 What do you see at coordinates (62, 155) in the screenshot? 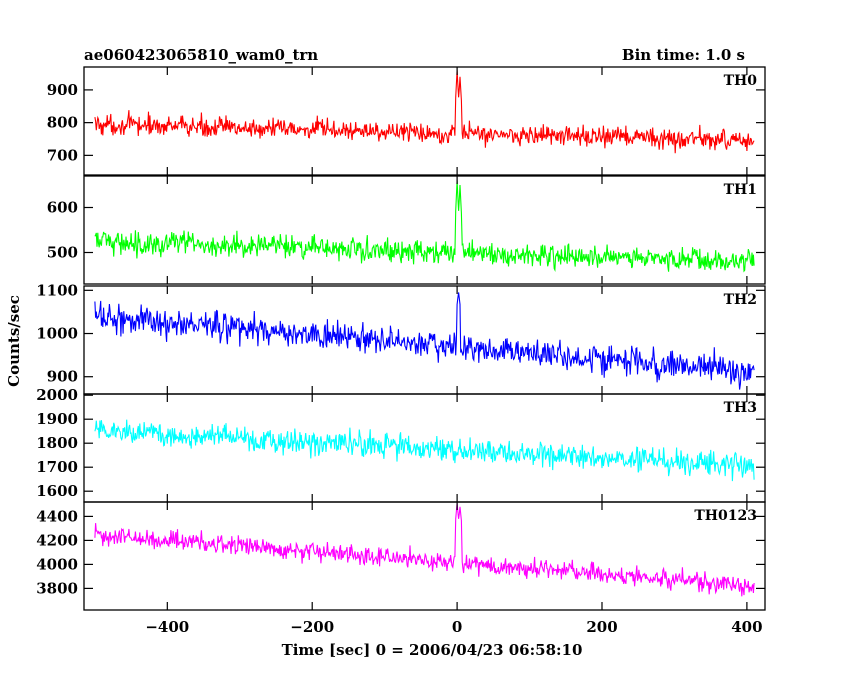
I see `y-tick-label-th0-700: 700` at bounding box center [62, 155].